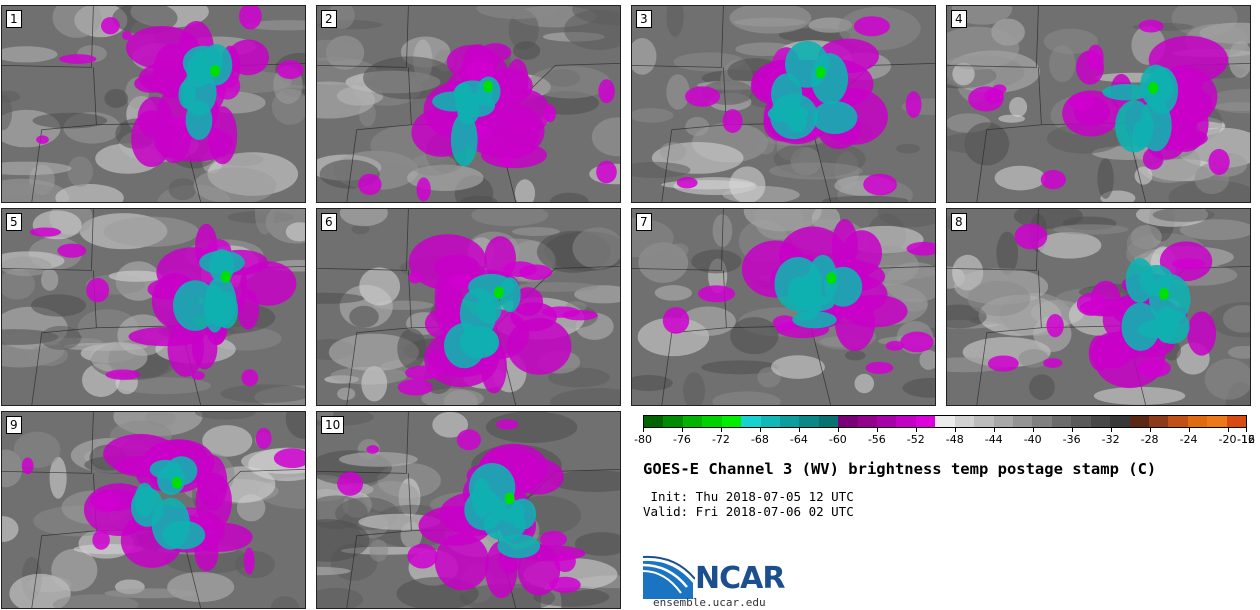  Describe the element at coordinates (644, 222) in the screenshot. I see `panel-number-label: 7` at that location.